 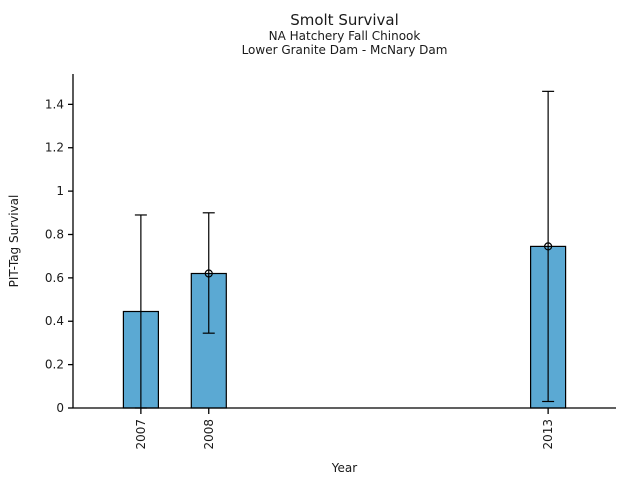 What do you see at coordinates (60, 408) in the screenshot?
I see `y-tick-label: 0` at bounding box center [60, 408].